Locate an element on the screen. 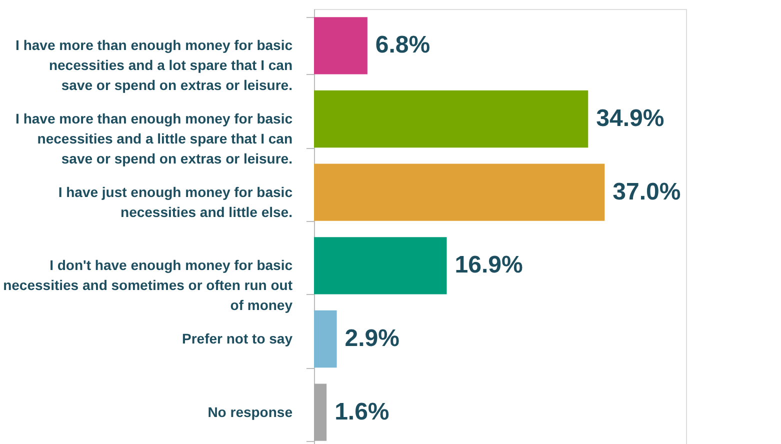 Image resolution: width=781 pixels, height=444 pixels. data-label: 37.0% is located at coordinates (646, 192).